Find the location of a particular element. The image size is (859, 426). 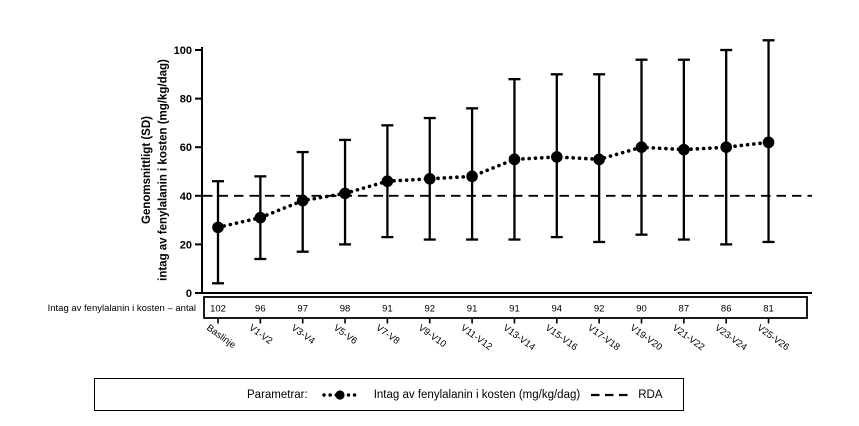

legend-prefix-label: Parametrar: is located at coordinates (277, 394).